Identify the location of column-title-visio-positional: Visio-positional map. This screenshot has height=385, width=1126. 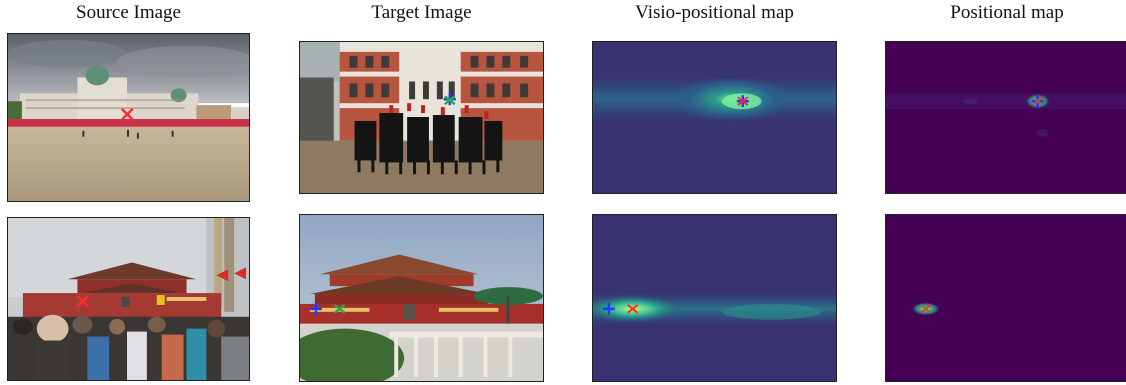
(714, 12).